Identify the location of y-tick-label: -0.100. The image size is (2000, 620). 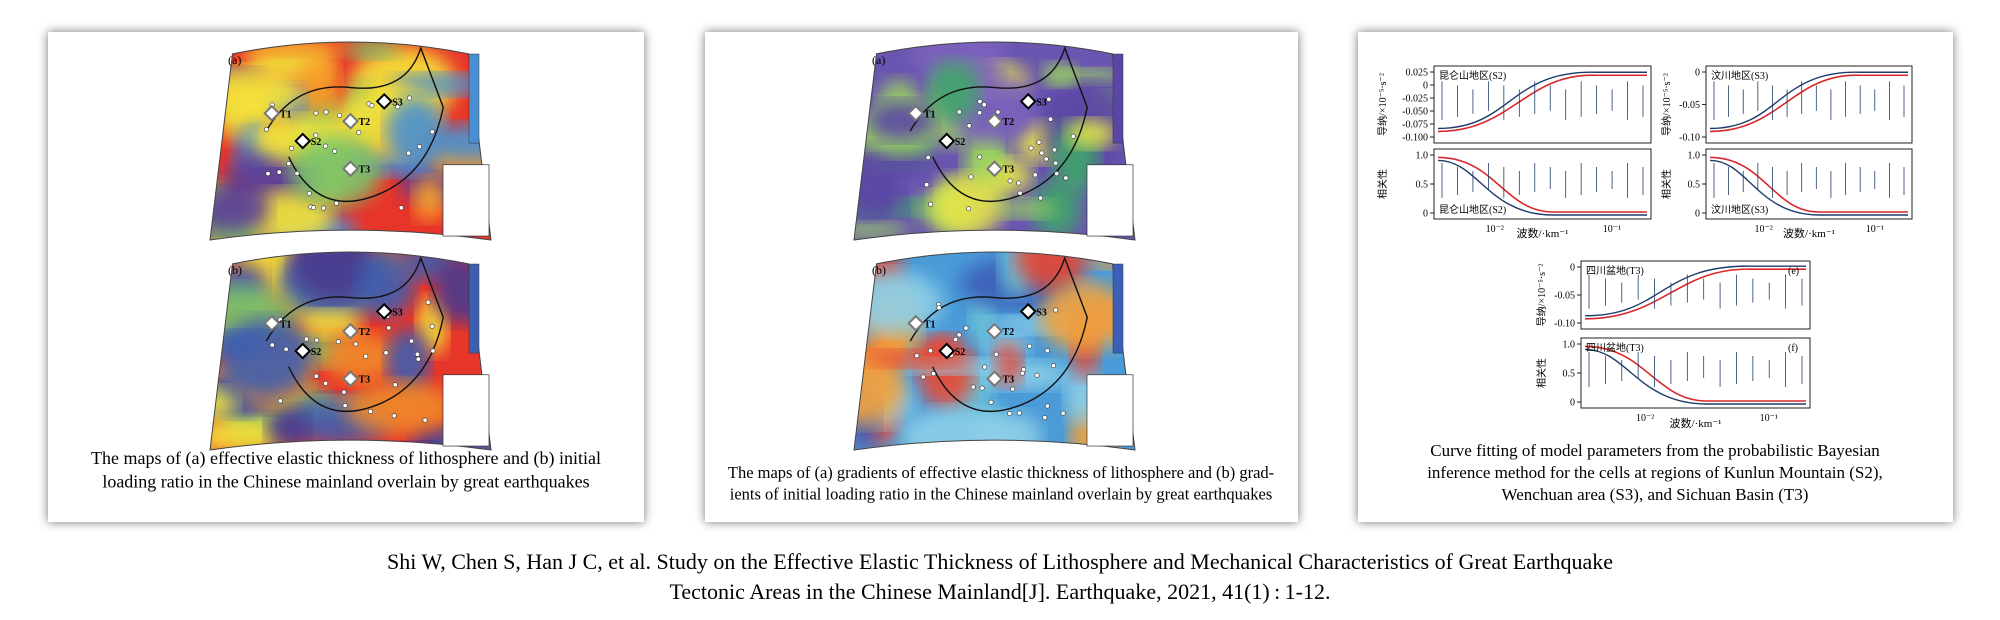
(1415, 138).